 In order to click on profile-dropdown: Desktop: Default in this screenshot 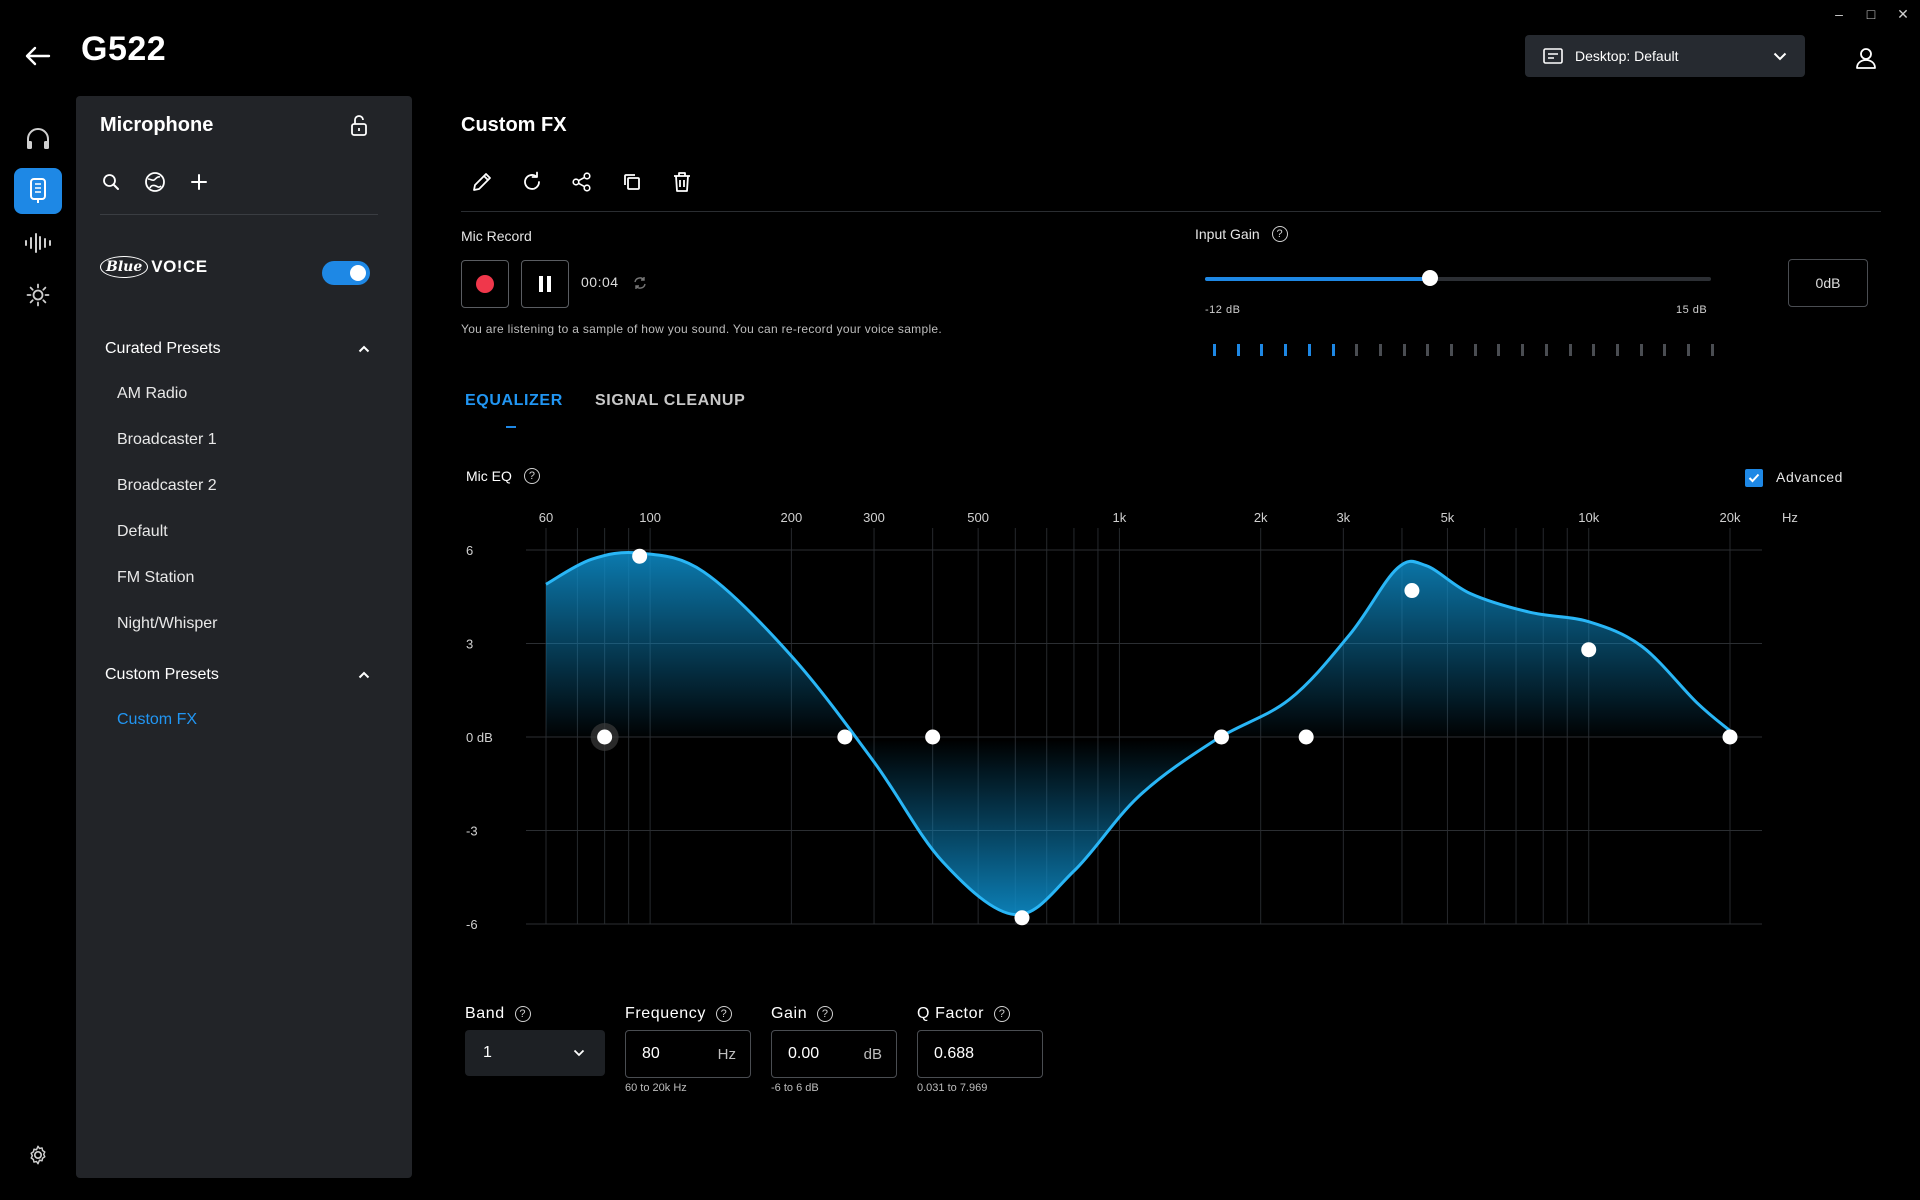, I will do `click(1665, 56)`.